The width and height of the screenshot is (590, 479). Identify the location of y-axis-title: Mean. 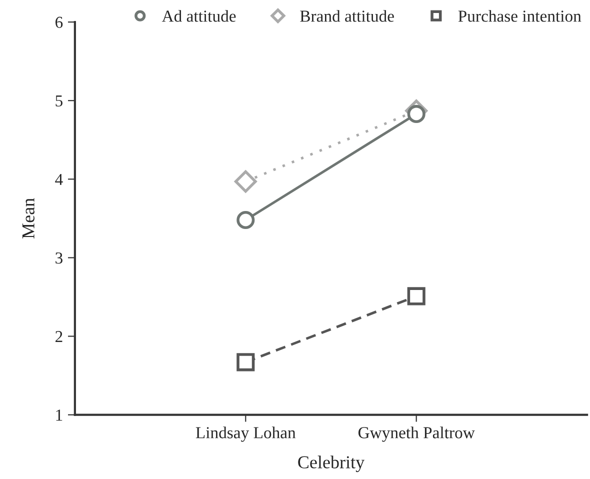
(28, 218).